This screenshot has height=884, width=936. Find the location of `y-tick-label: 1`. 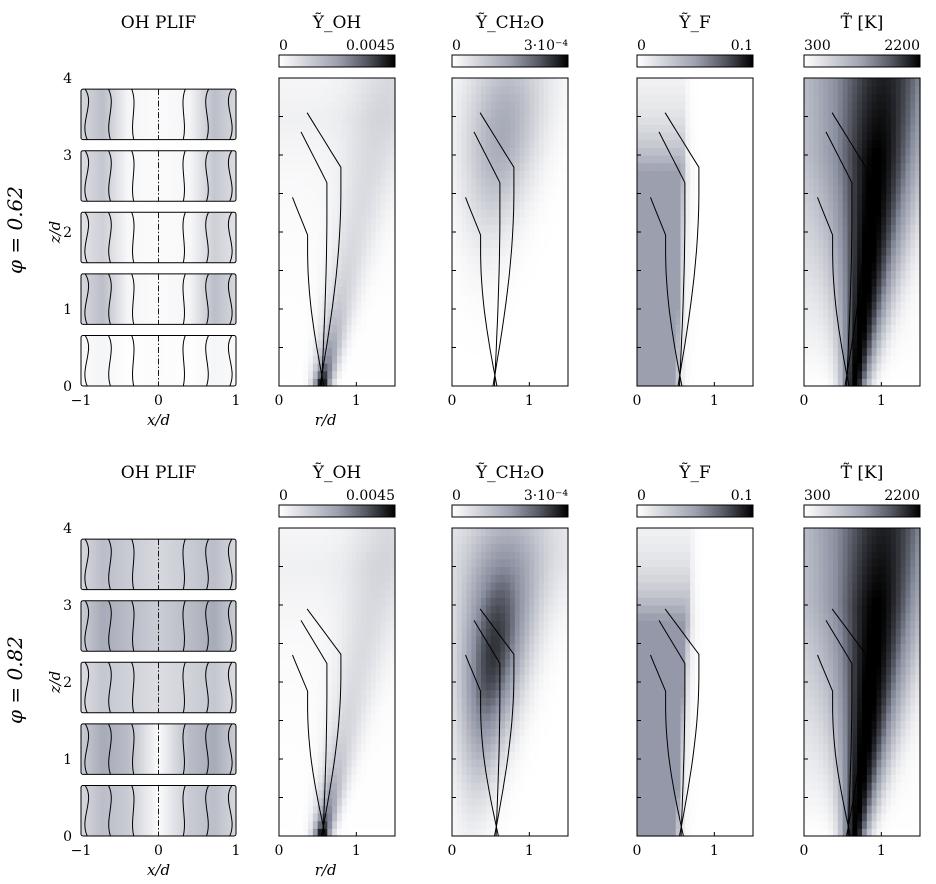

y-tick-label: 1 is located at coordinates (67, 310).